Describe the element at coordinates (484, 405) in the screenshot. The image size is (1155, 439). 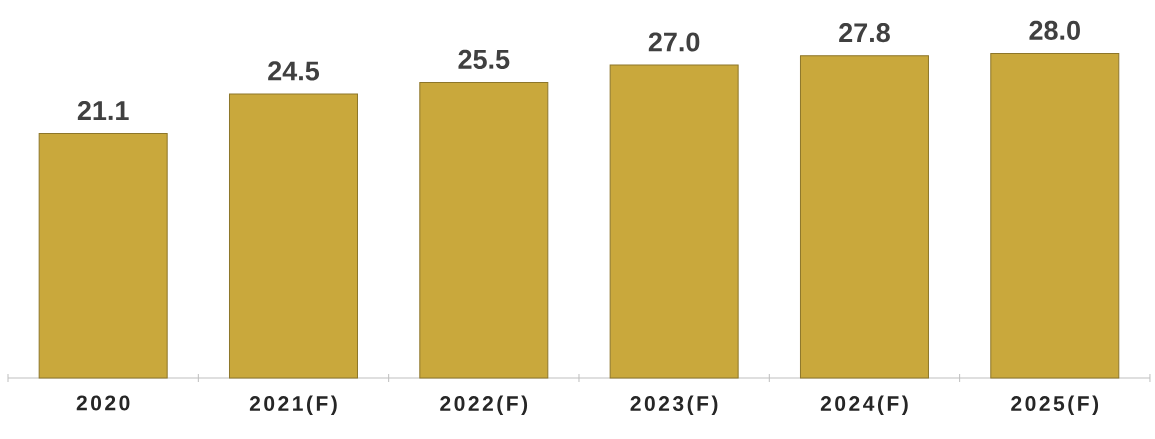
I see `x-tick-label: 2022(F)` at that location.